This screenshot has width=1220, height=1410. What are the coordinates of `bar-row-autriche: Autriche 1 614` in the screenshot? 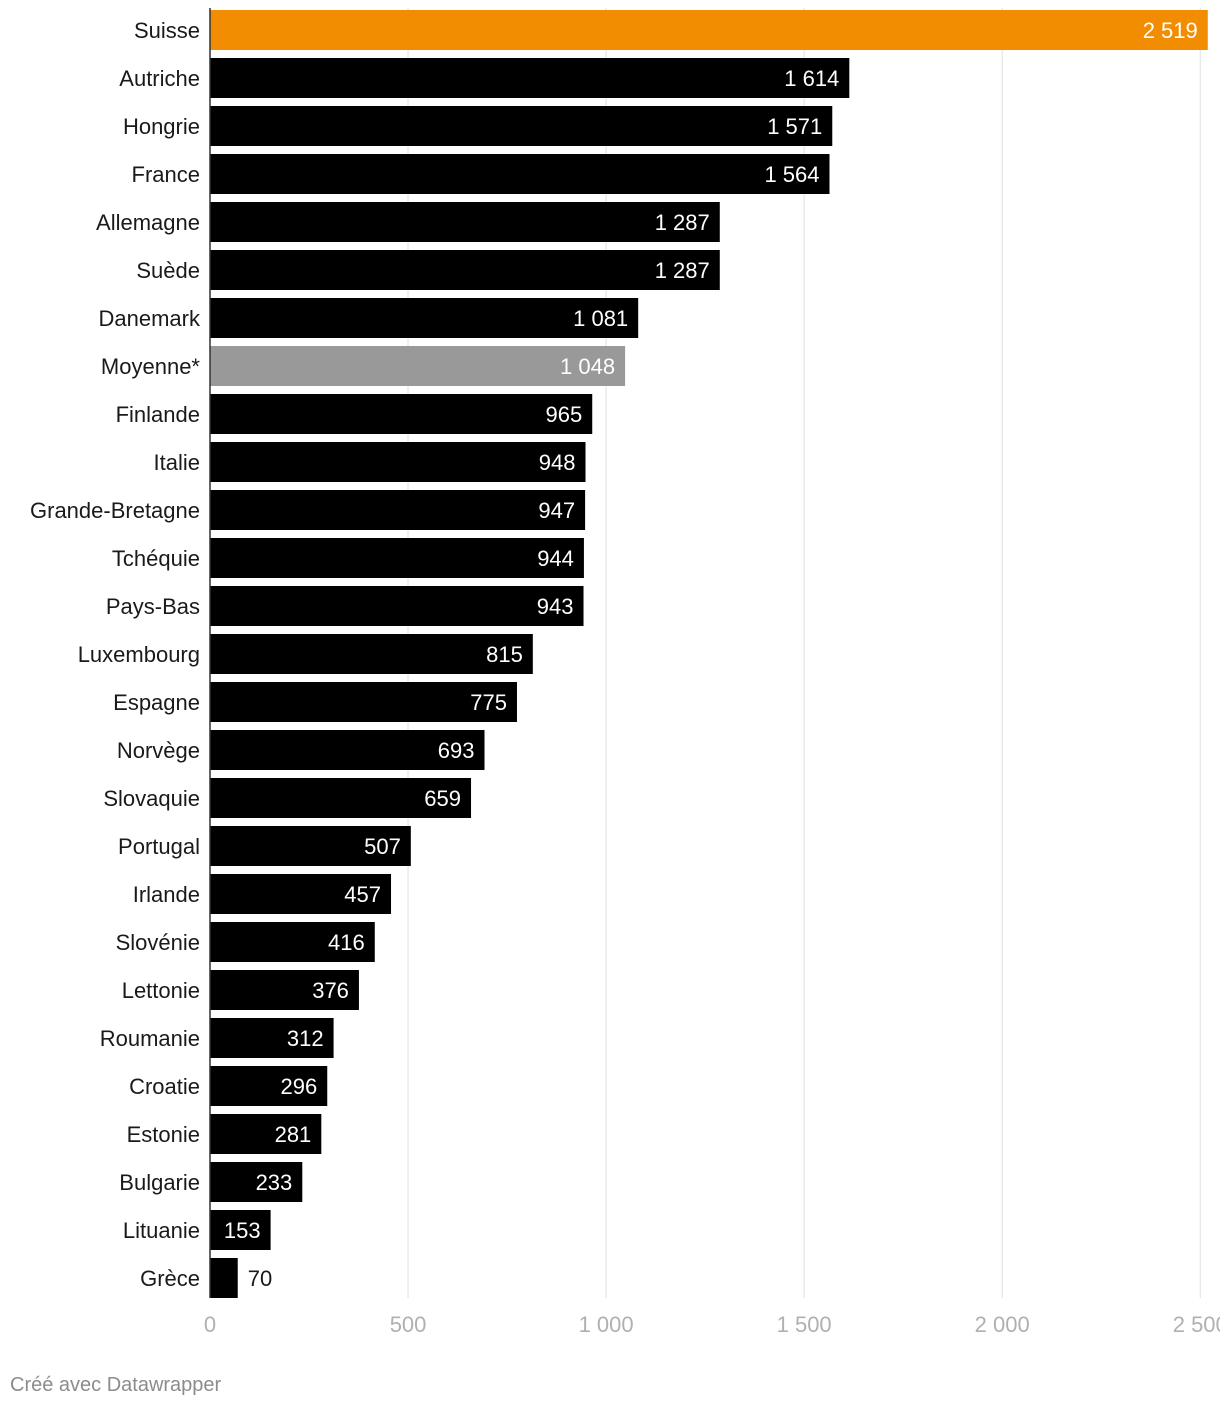 It's located at (484, 78).